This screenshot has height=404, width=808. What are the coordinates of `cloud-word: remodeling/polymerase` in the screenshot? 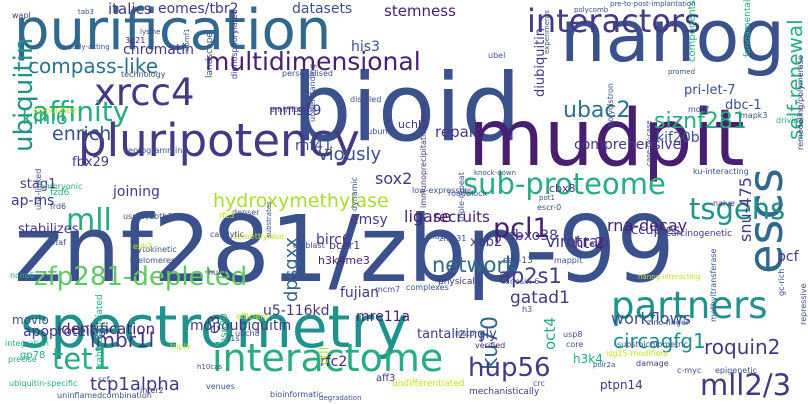 It's located at (800, 102).